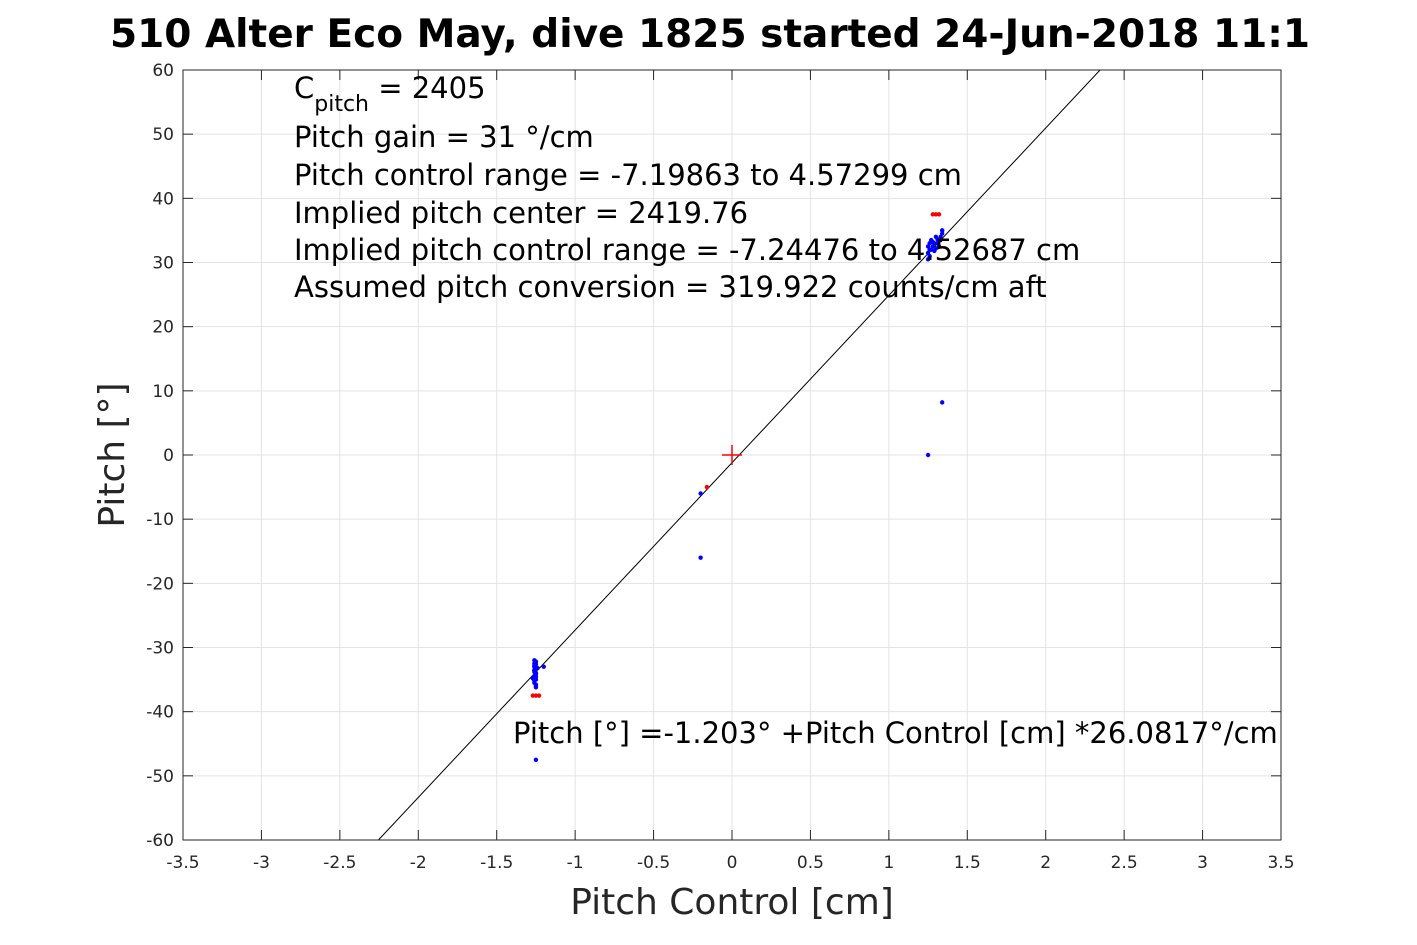  I want to click on x-tick-label: 1, so click(888, 863).